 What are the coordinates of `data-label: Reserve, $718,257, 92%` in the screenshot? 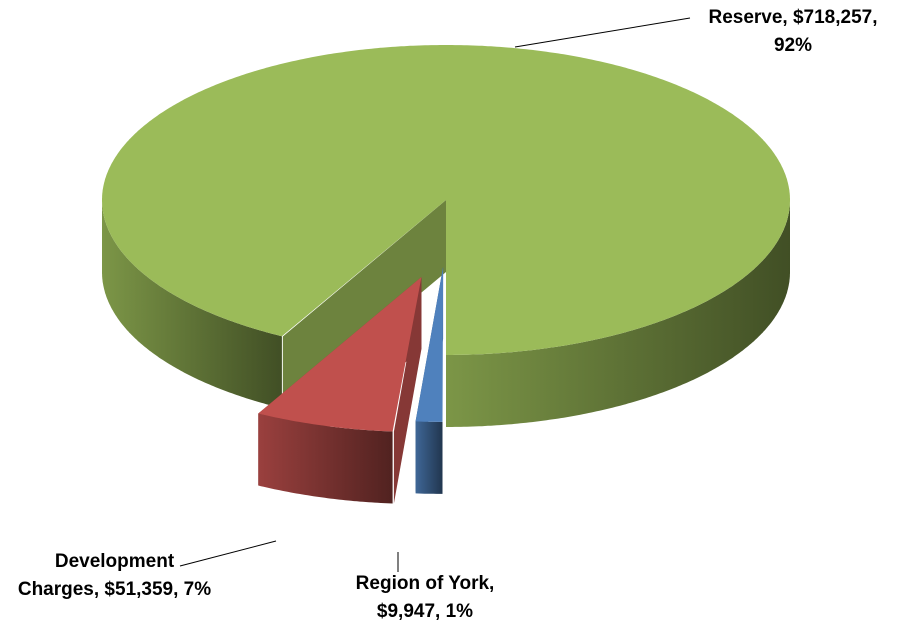 It's located at (793, 31).